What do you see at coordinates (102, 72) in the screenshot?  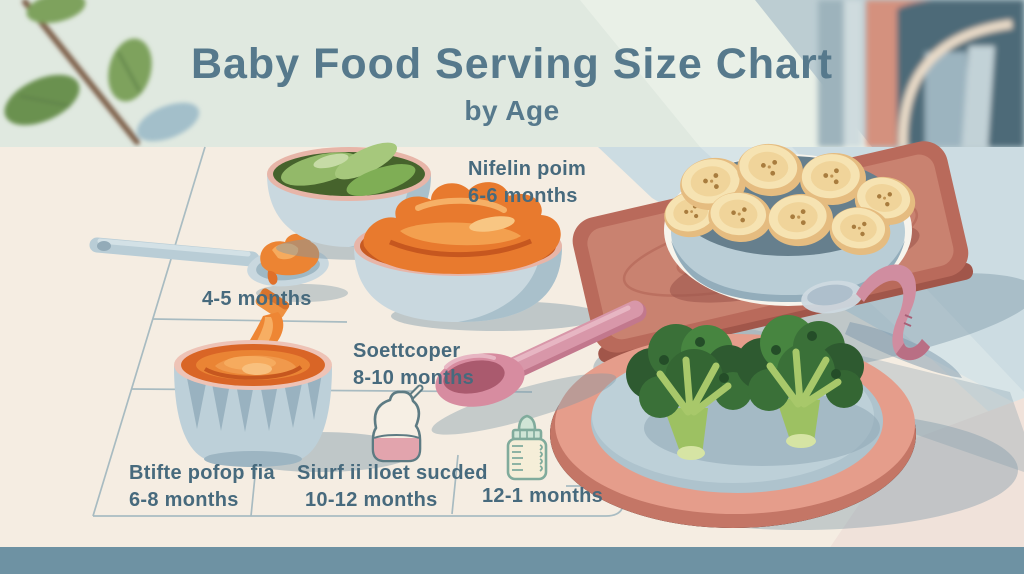 I see `plant-branch-decoration` at bounding box center [102, 72].